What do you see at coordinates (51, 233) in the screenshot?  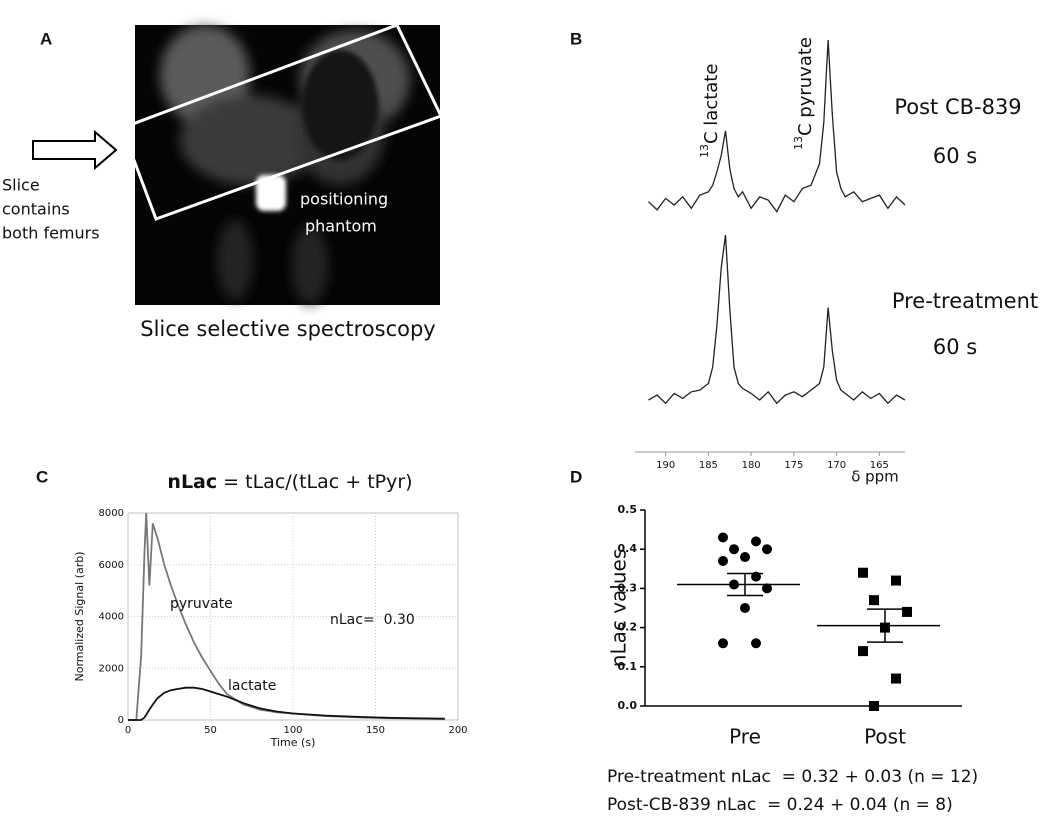 I see `annotation: both femurs` at bounding box center [51, 233].